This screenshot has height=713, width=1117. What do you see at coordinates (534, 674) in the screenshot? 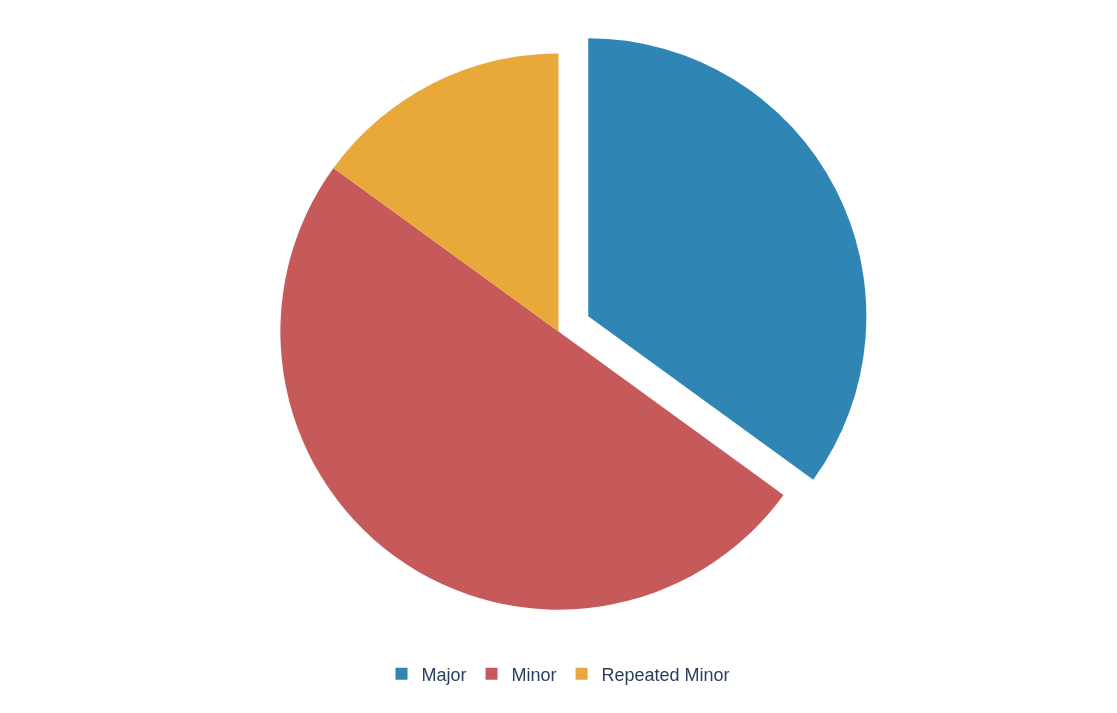
I see `legend-label: Minor` at bounding box center [534, 674].